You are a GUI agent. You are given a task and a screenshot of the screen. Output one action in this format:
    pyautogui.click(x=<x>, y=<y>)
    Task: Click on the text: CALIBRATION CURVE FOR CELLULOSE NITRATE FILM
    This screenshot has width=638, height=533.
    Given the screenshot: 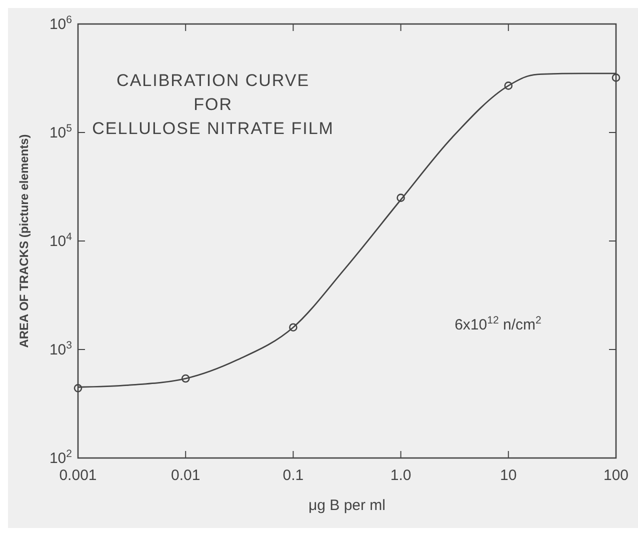 What is the action you would take?
    pyautogui.click(x=213, y=104)
    